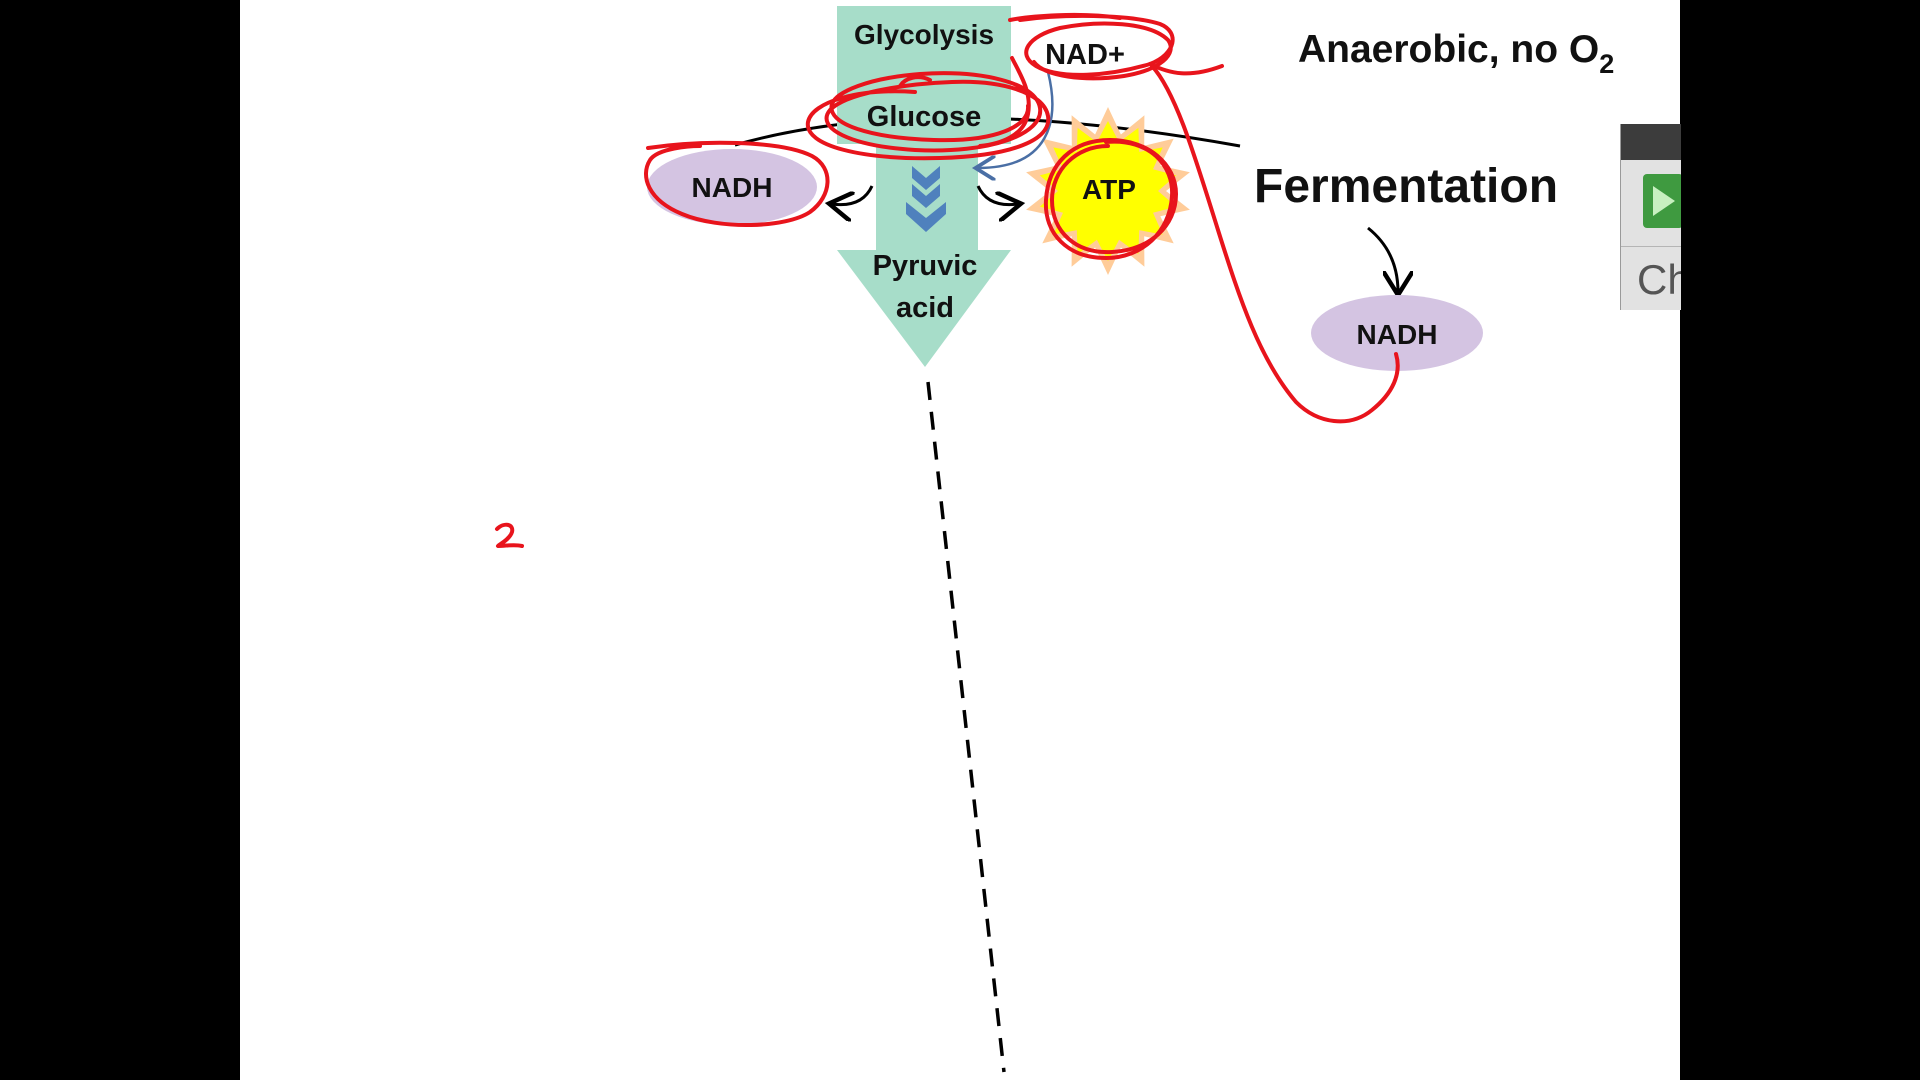 The height and width of the screenshot is (1080, 1920). I want to click on nadh-left-oval, so click(732, 187).